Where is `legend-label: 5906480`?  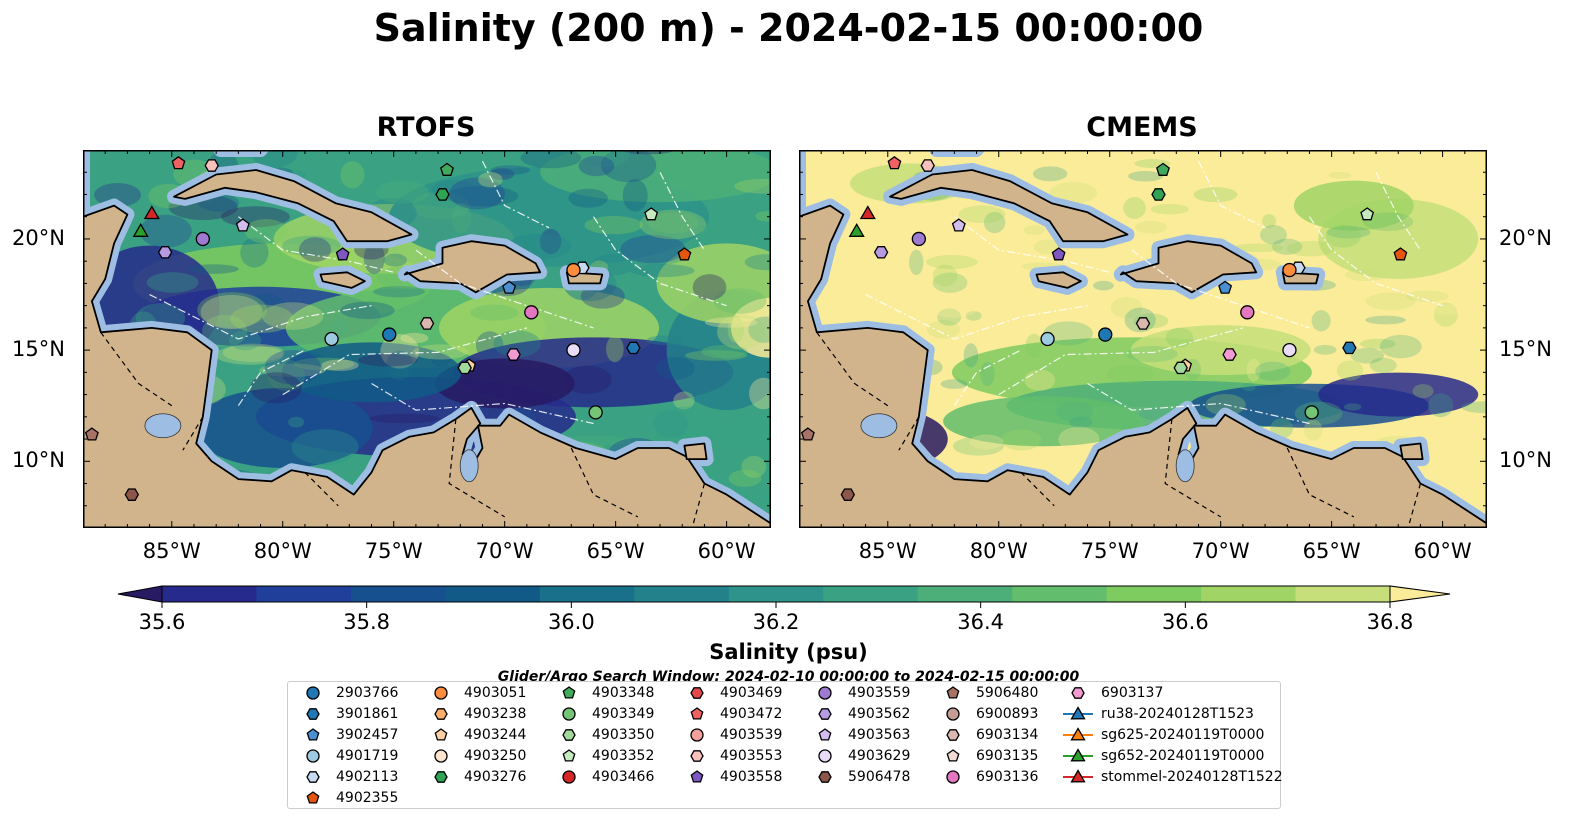
legend-label: 5906480 is located at coordinates (1007, 693).